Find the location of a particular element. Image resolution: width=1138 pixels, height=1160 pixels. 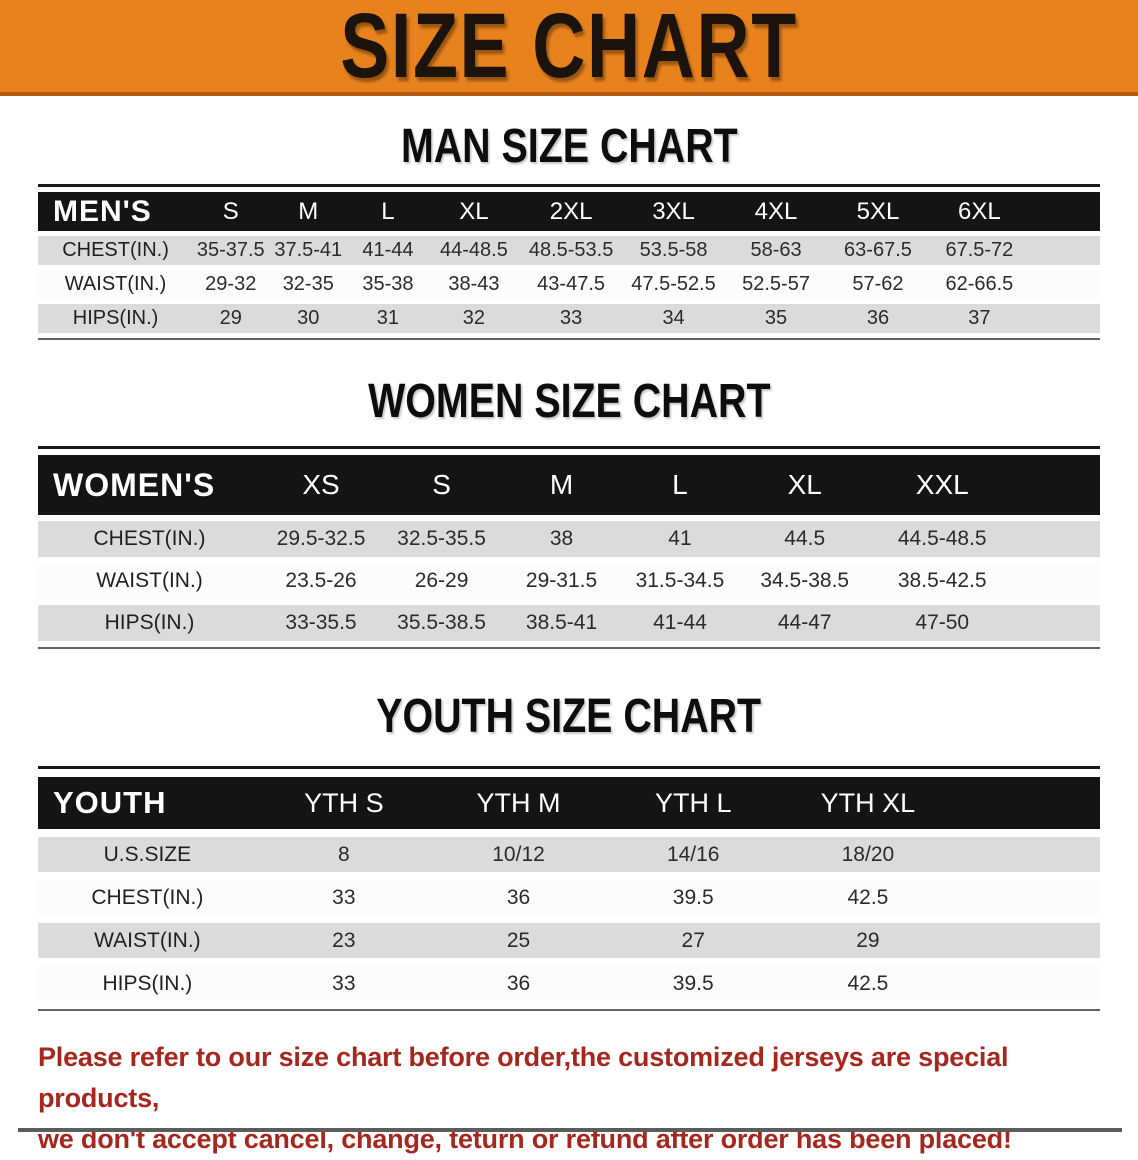

header-row: WOMEN'S XS S M L XL XXL is located at coordinates (569, 485).